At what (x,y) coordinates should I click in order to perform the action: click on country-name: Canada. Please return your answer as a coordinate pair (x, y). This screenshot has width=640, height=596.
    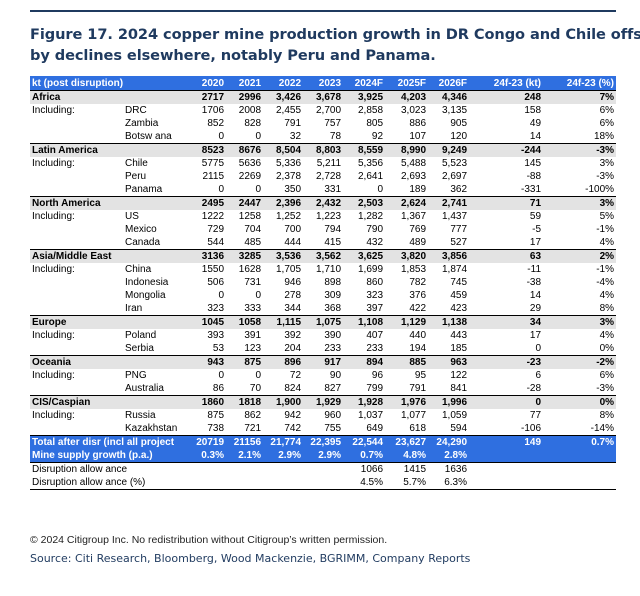
    Looking at the image, I should click on (156, 243).